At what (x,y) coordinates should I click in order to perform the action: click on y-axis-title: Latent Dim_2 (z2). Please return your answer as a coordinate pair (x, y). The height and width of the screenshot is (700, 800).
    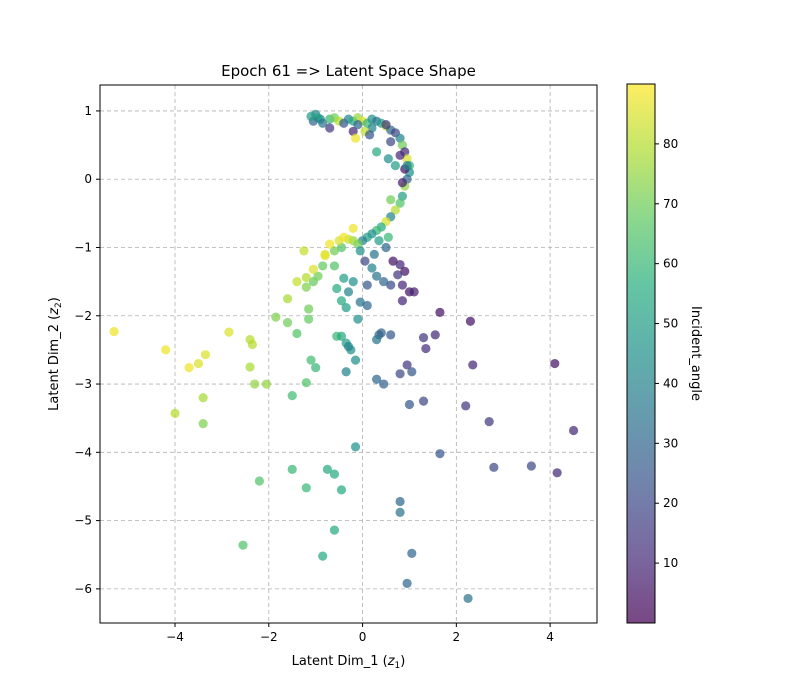
    Looking at the image, I should click on (55, 354).